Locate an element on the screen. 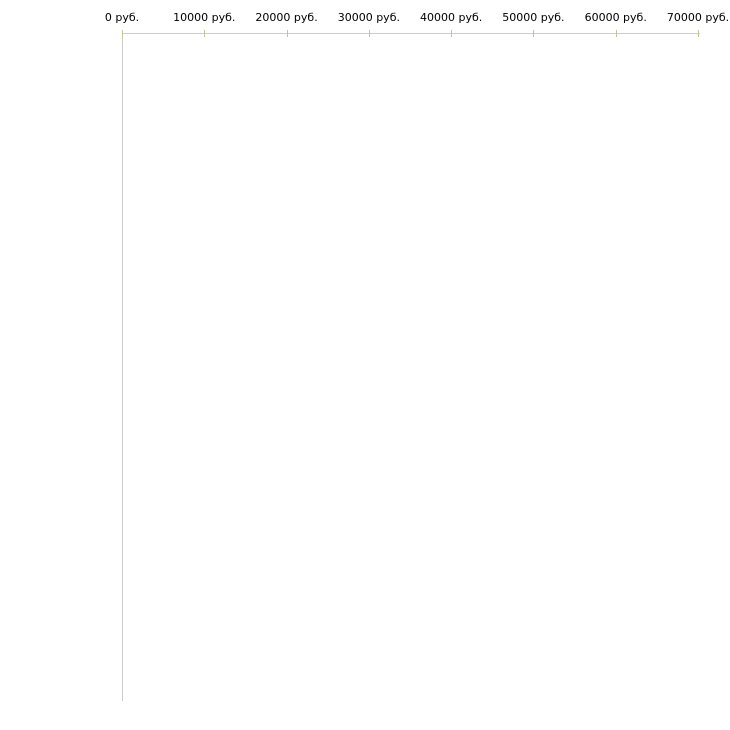  x-axis-tick-label: 50000 руб. is located at coordinates (533, 17).